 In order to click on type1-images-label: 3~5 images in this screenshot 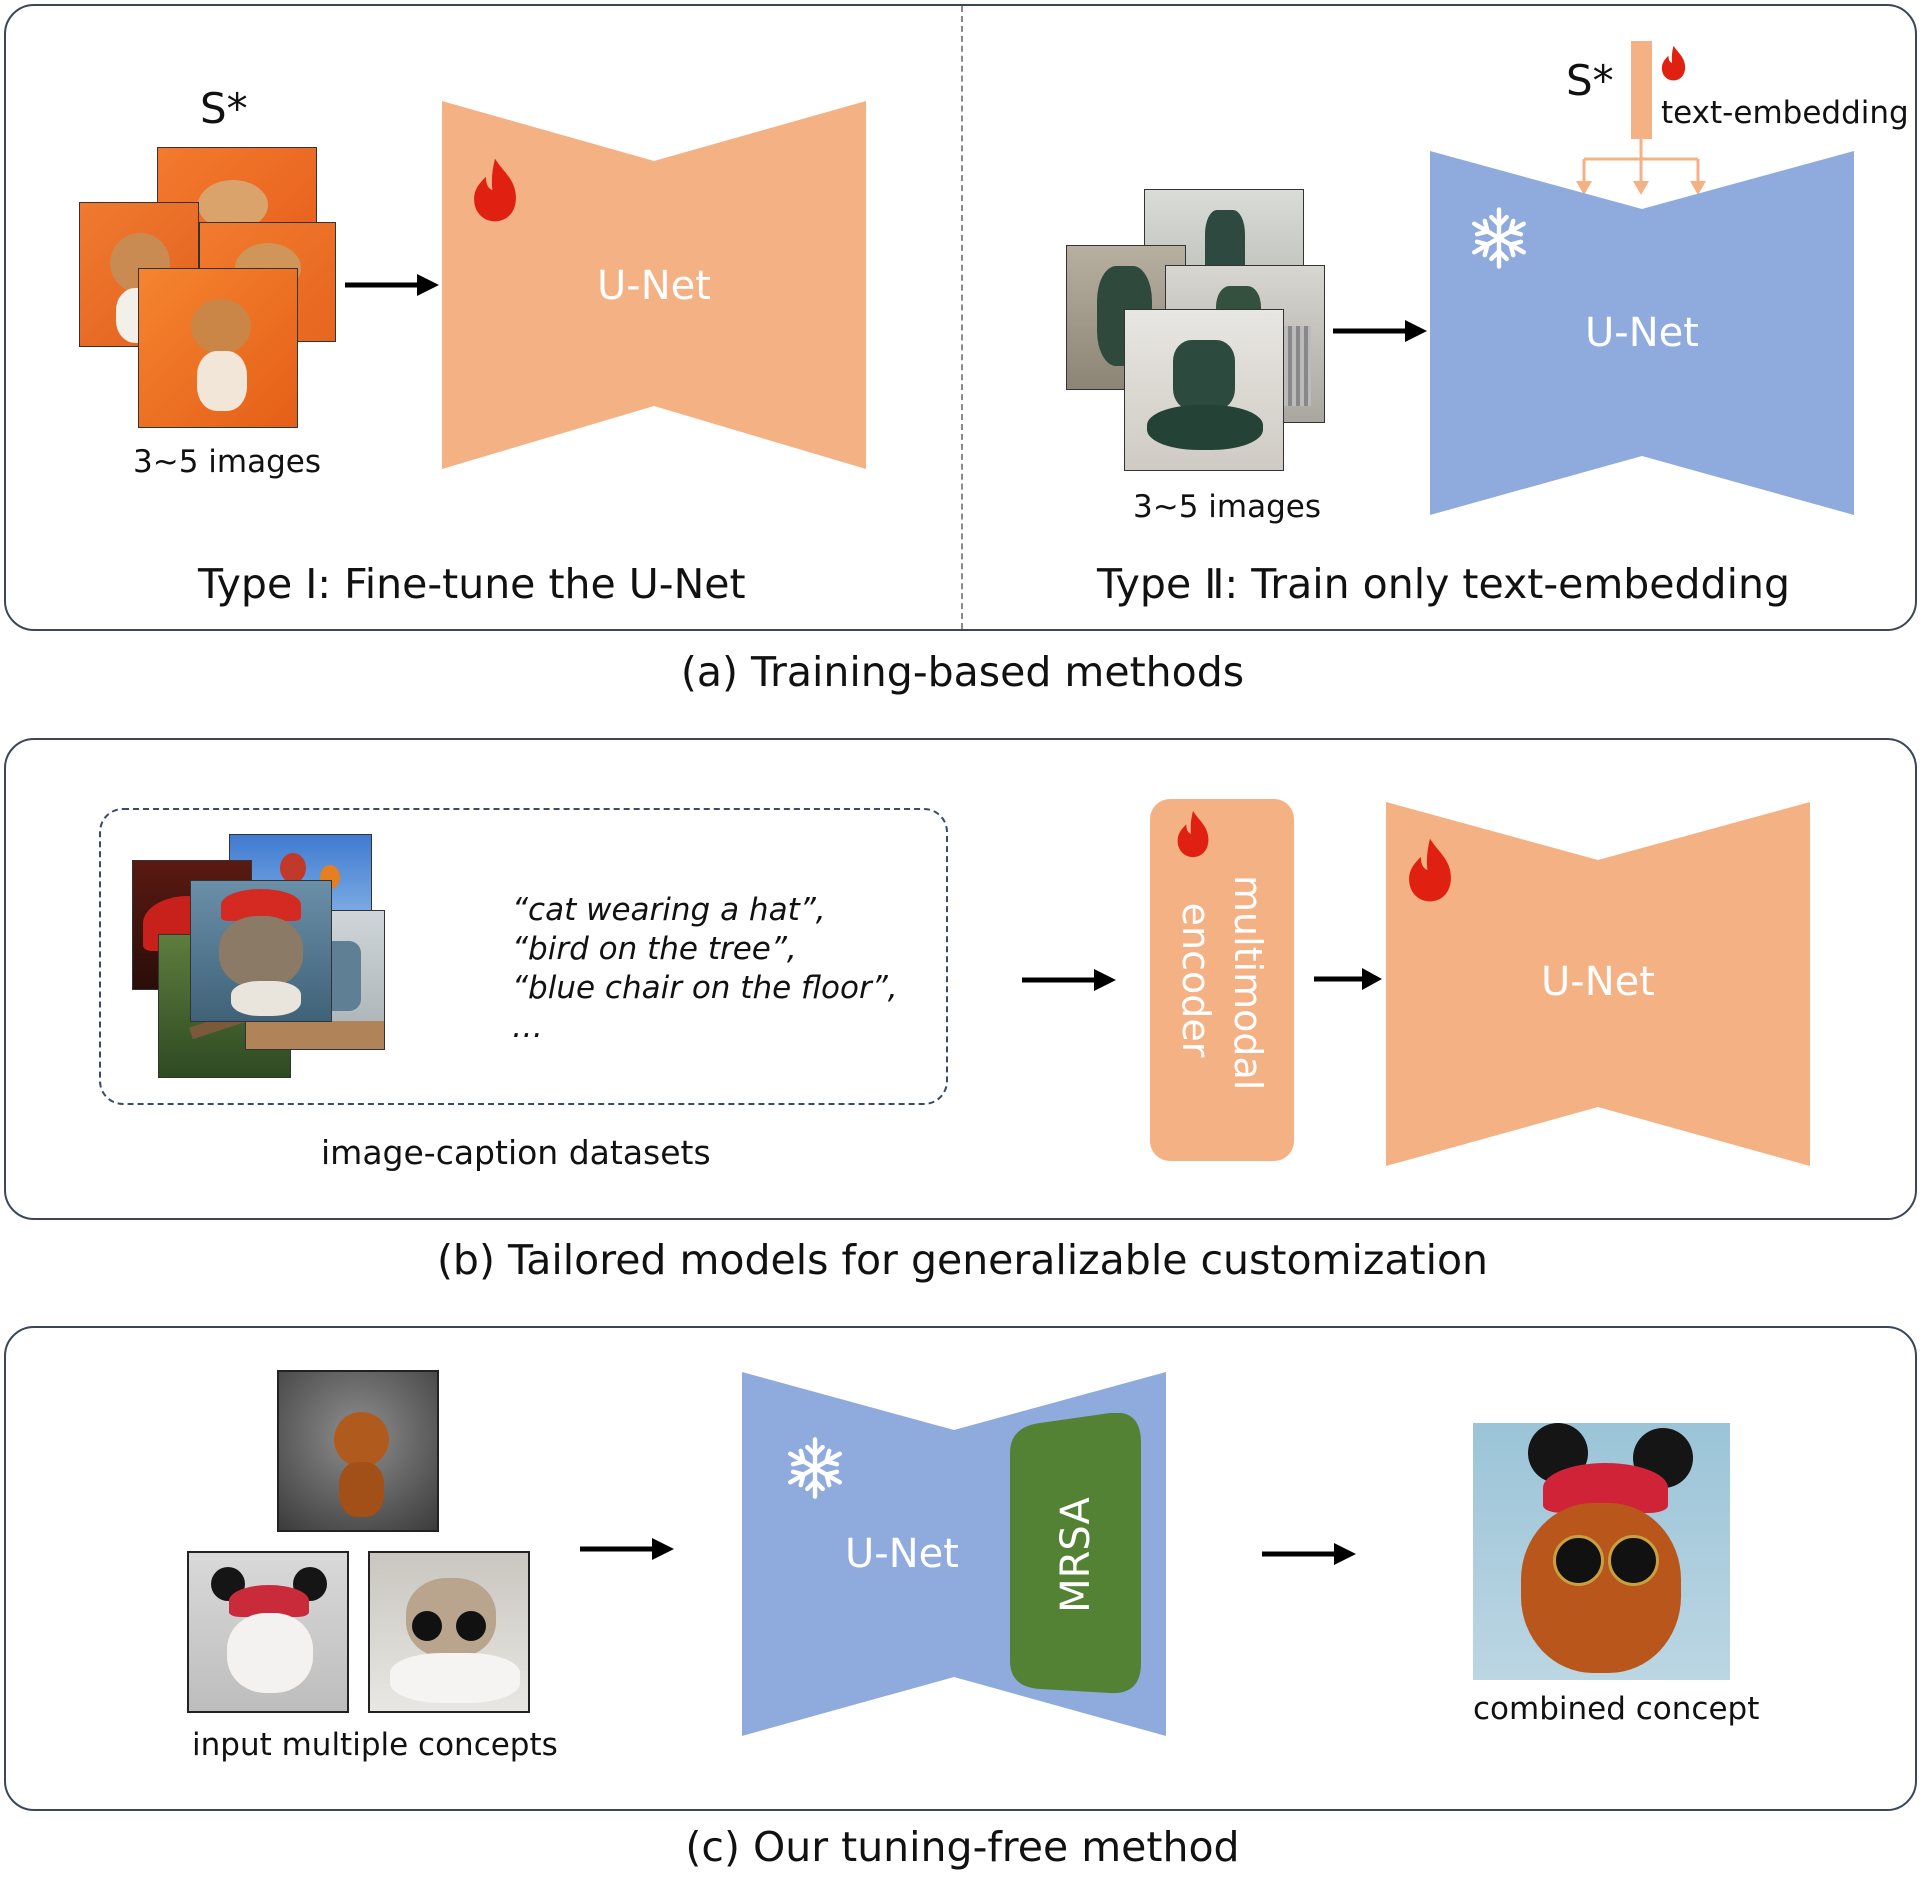, I will do `click(227, 462)`.